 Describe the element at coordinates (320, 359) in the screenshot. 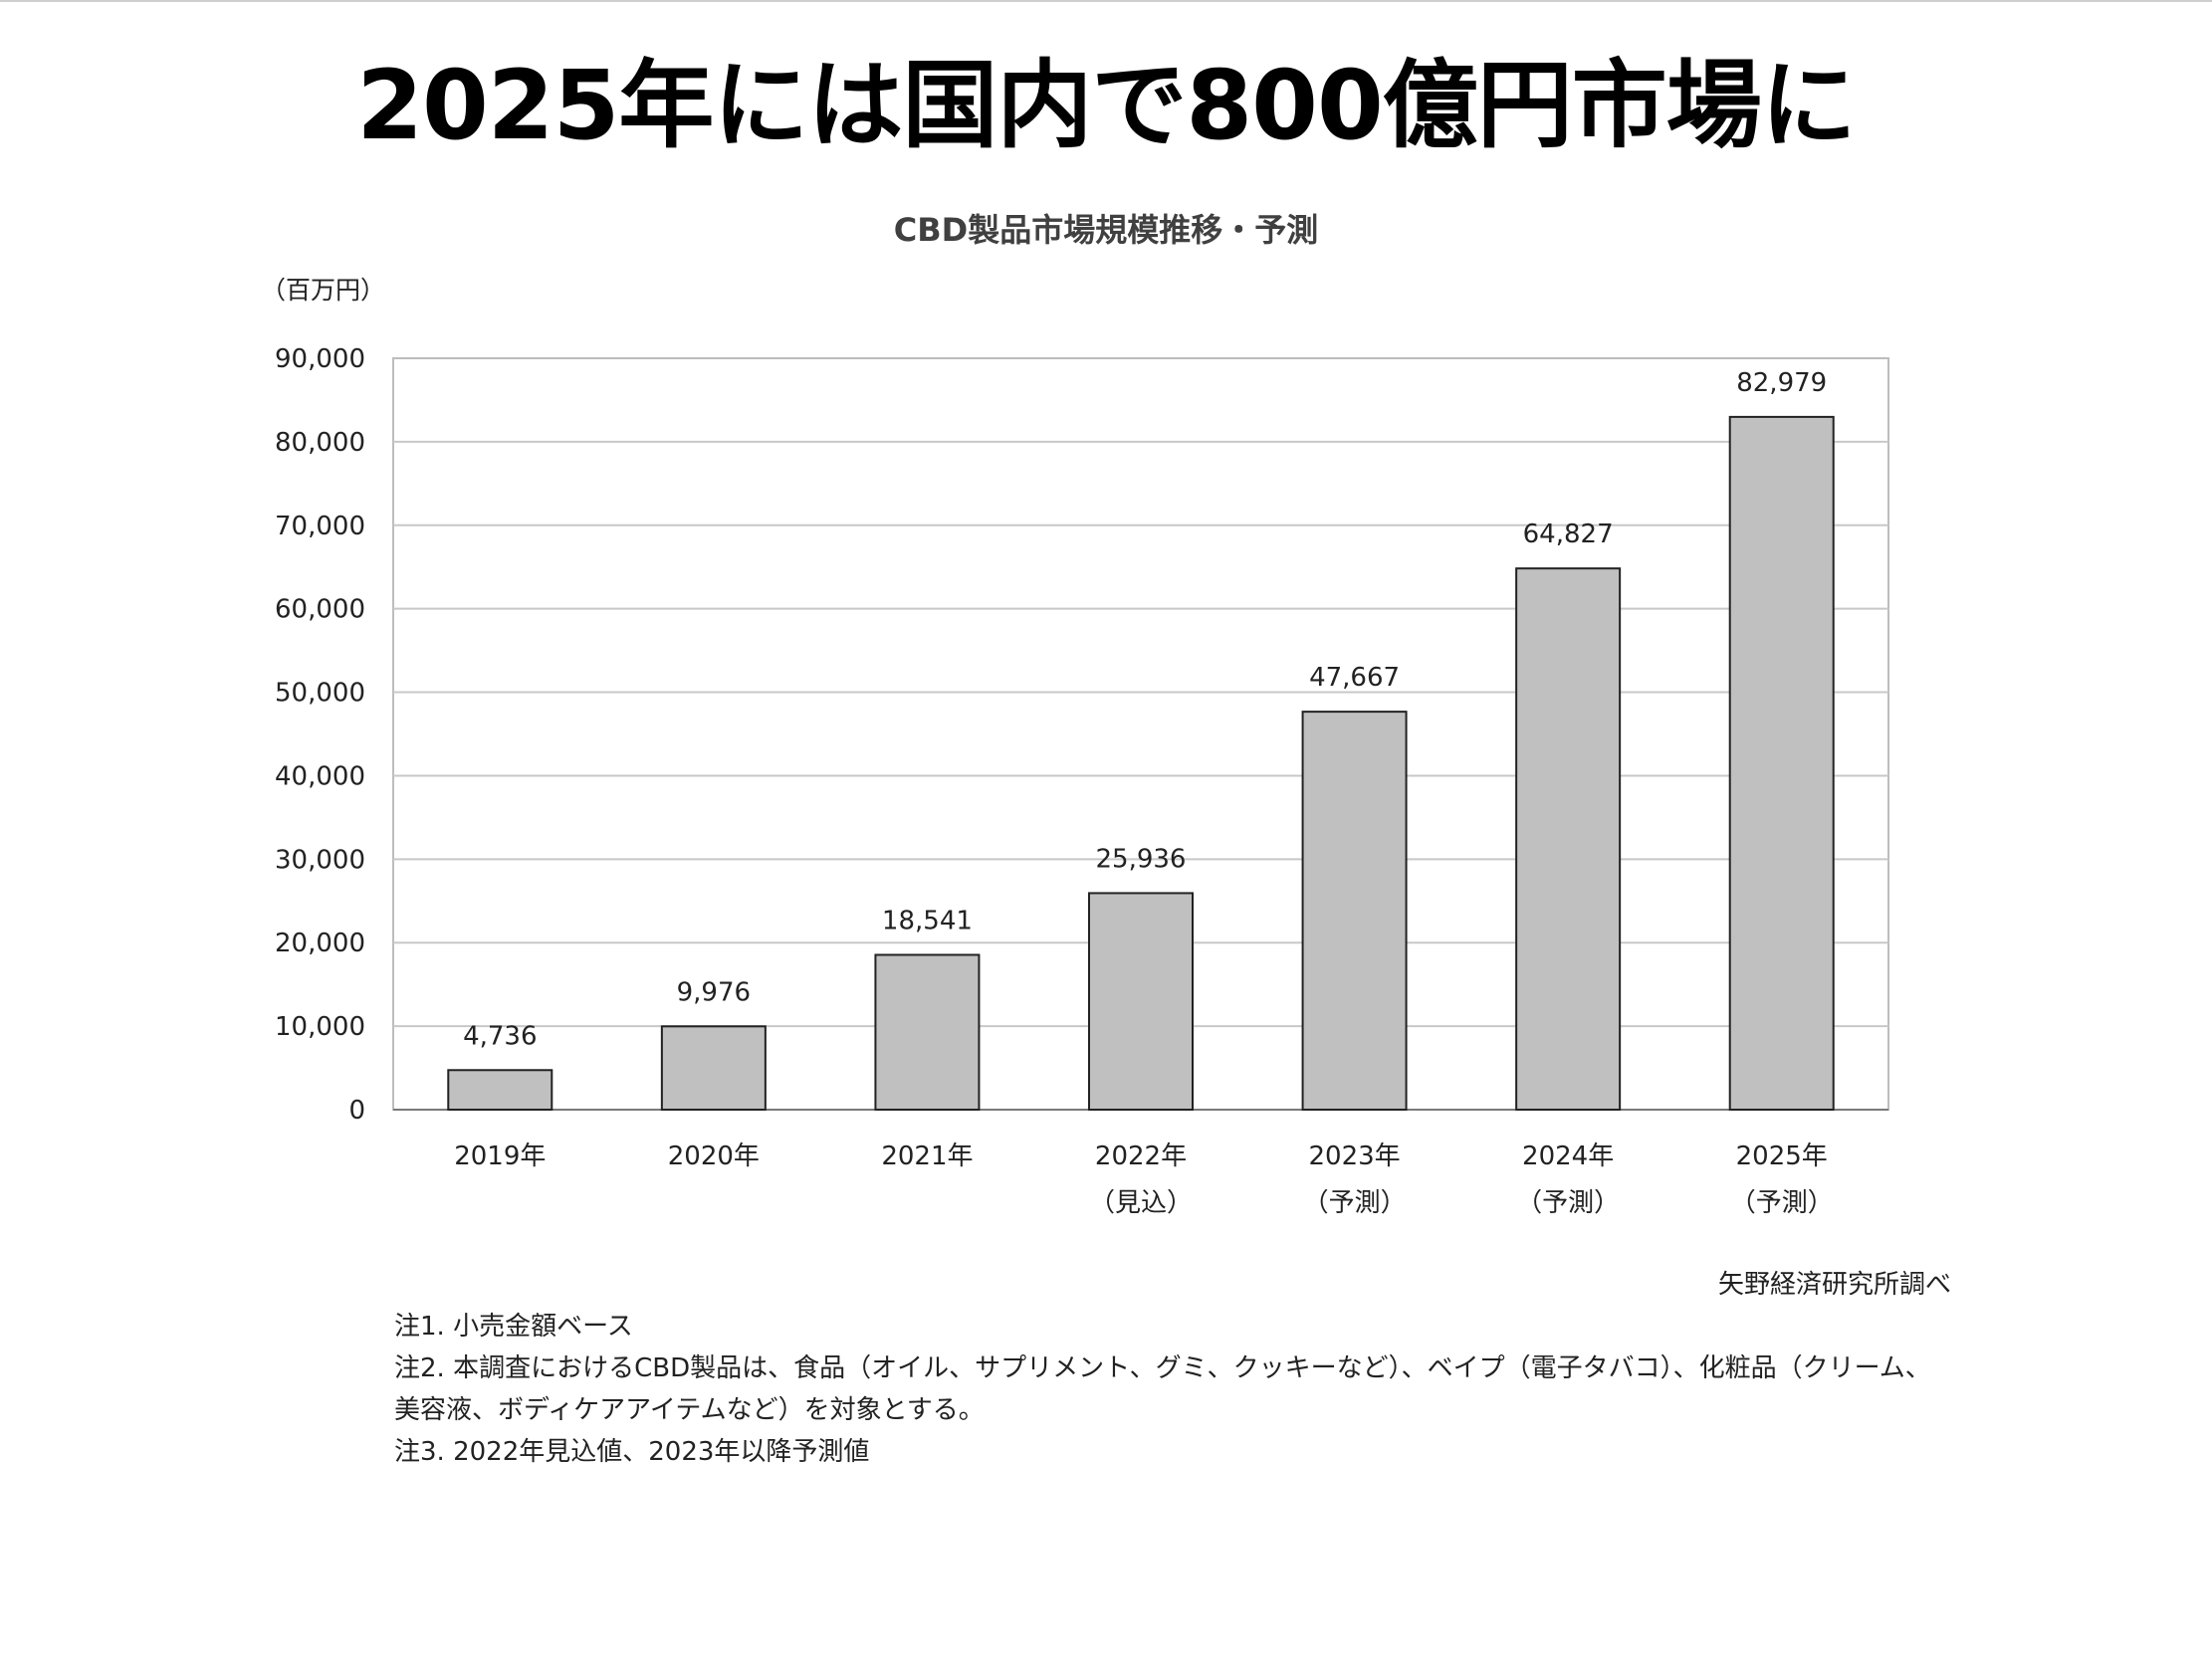

I see `y-tick-label: 90,000` at that location.